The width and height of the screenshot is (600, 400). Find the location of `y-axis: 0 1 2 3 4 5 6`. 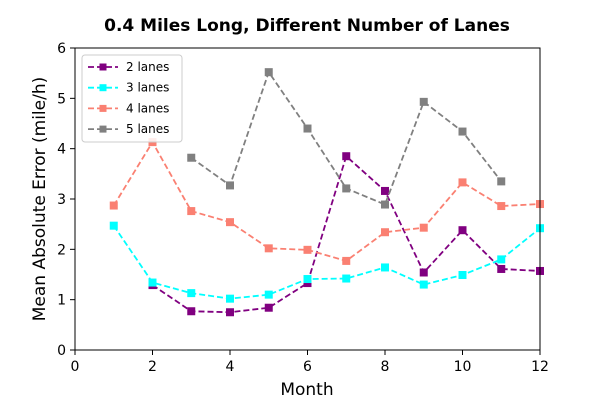

y-axis: 0 1 2 3 4 5 6 is located at coordinates (66, 200).